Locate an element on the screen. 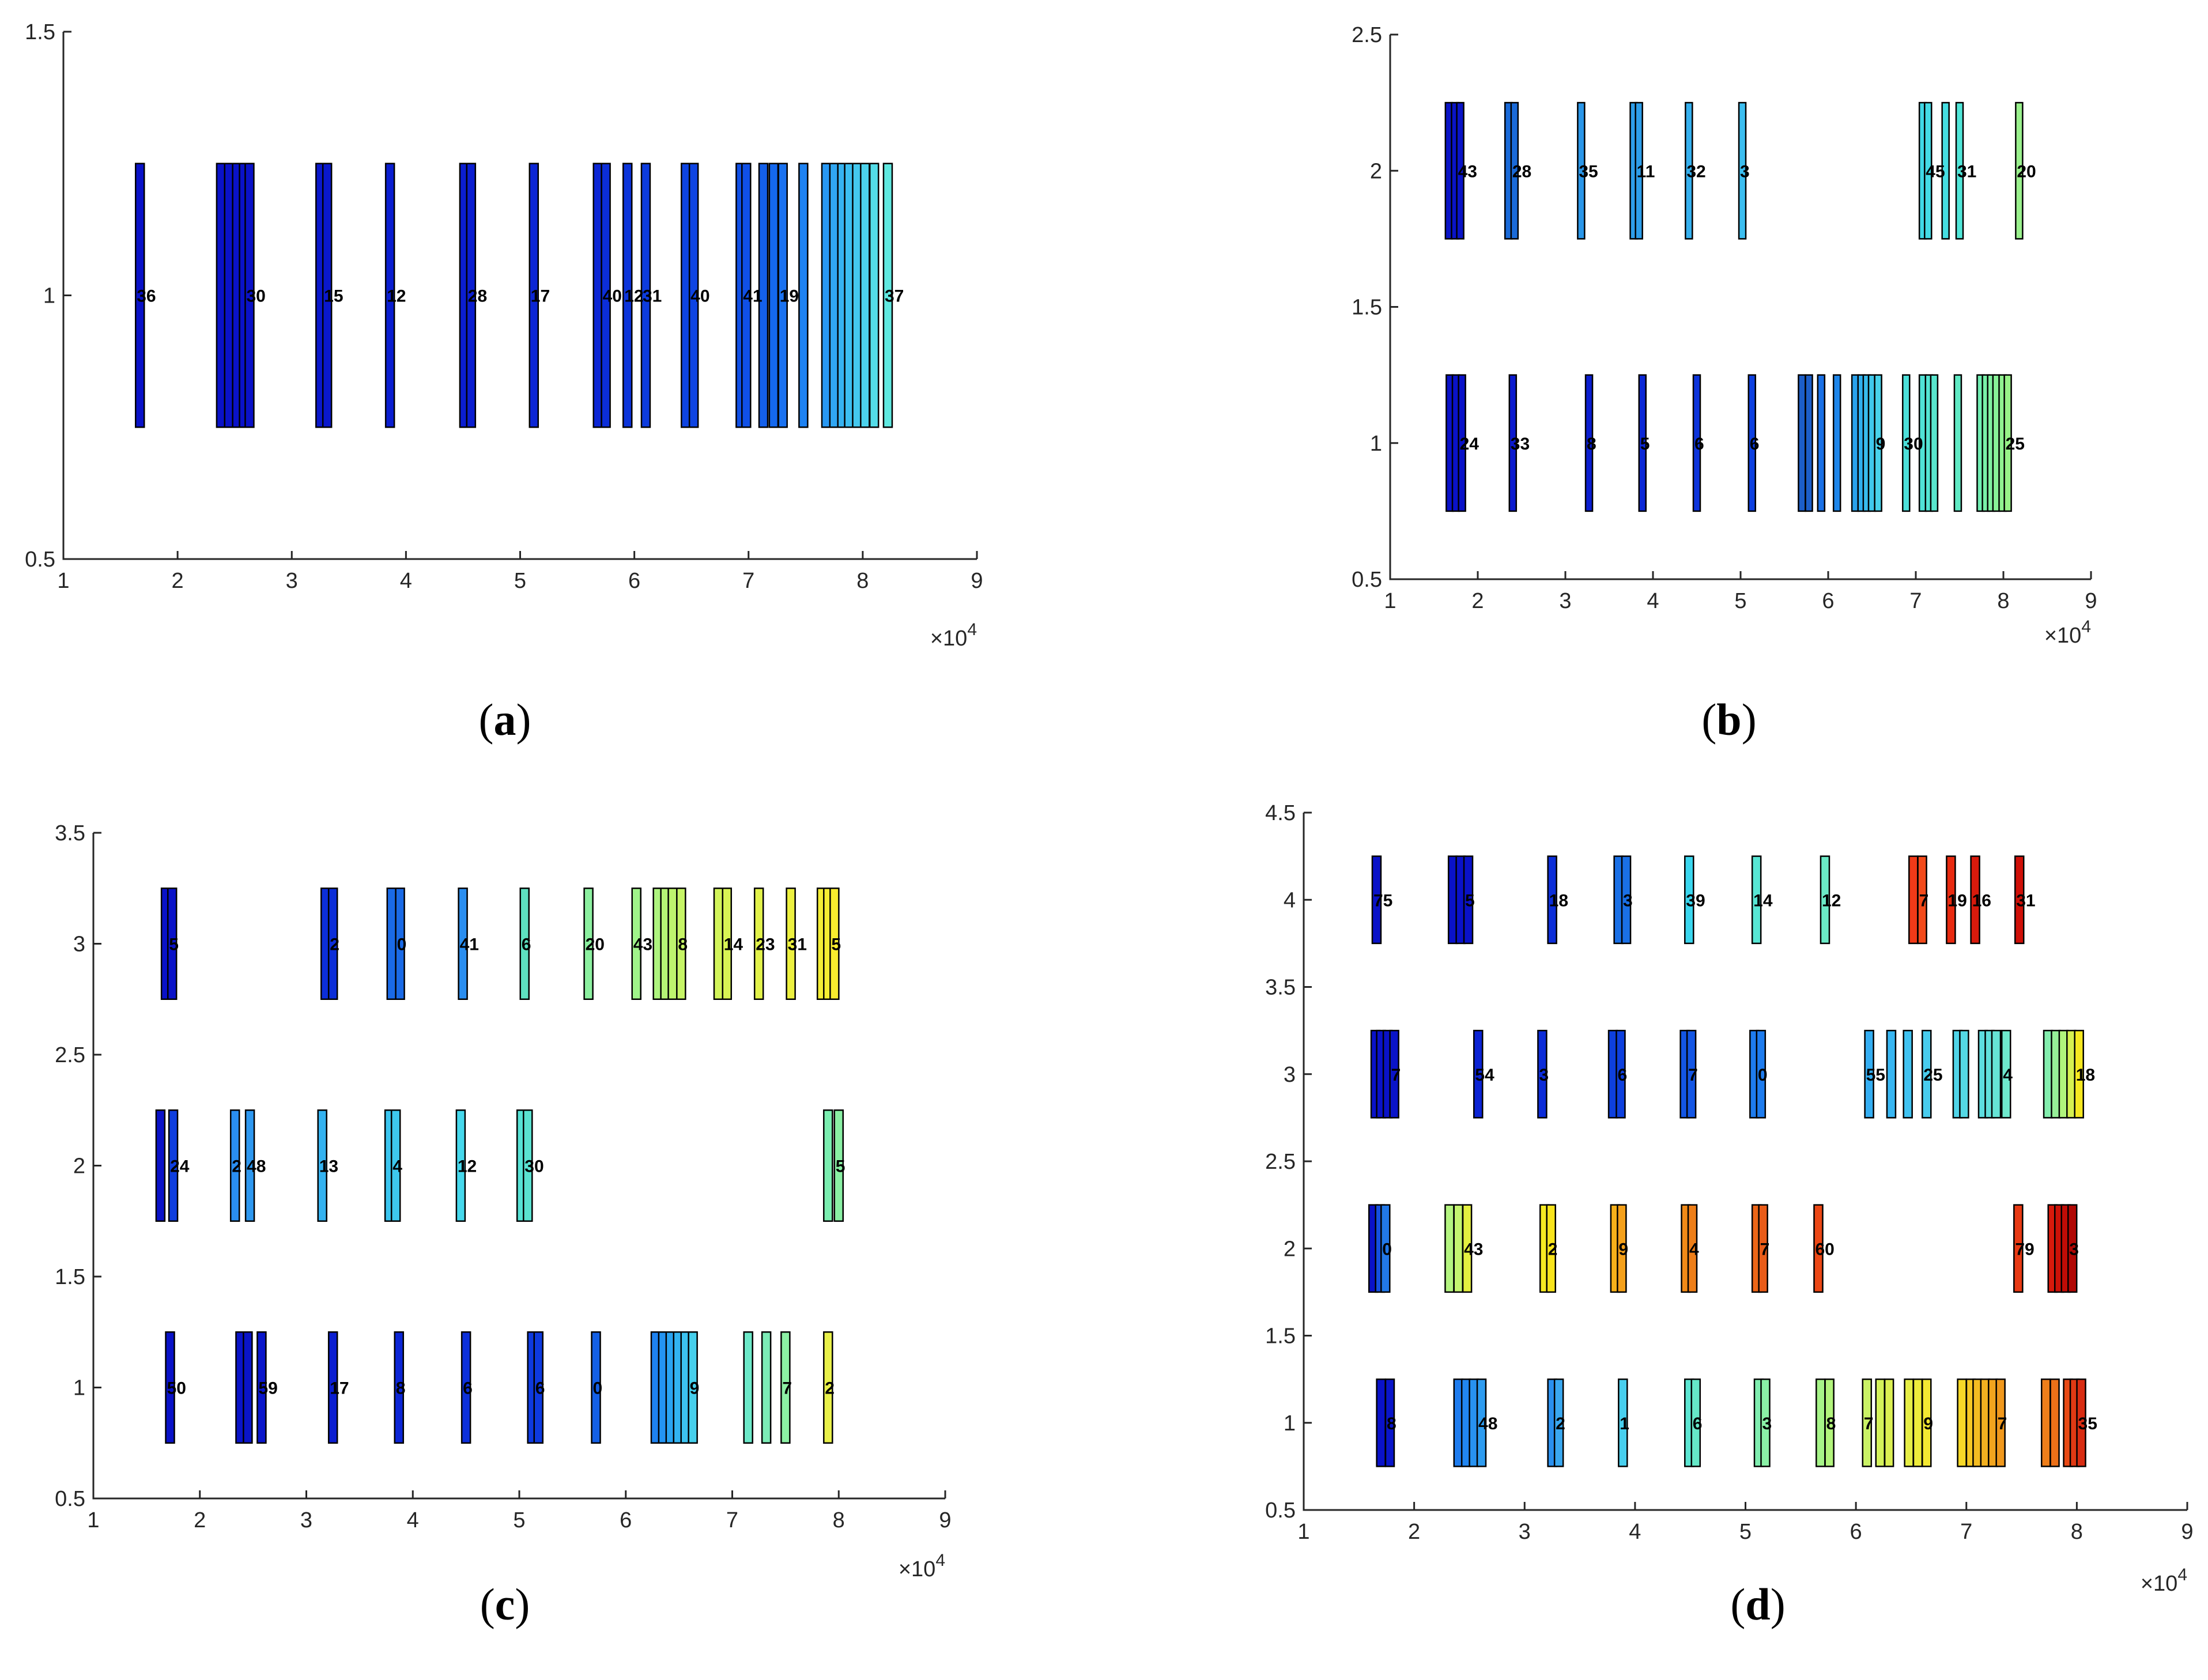 Image resolution: width=2208 pixels, height=1680 pixels. x-exponent-label: ×10⁴ is located at coordinates (2067, 633).